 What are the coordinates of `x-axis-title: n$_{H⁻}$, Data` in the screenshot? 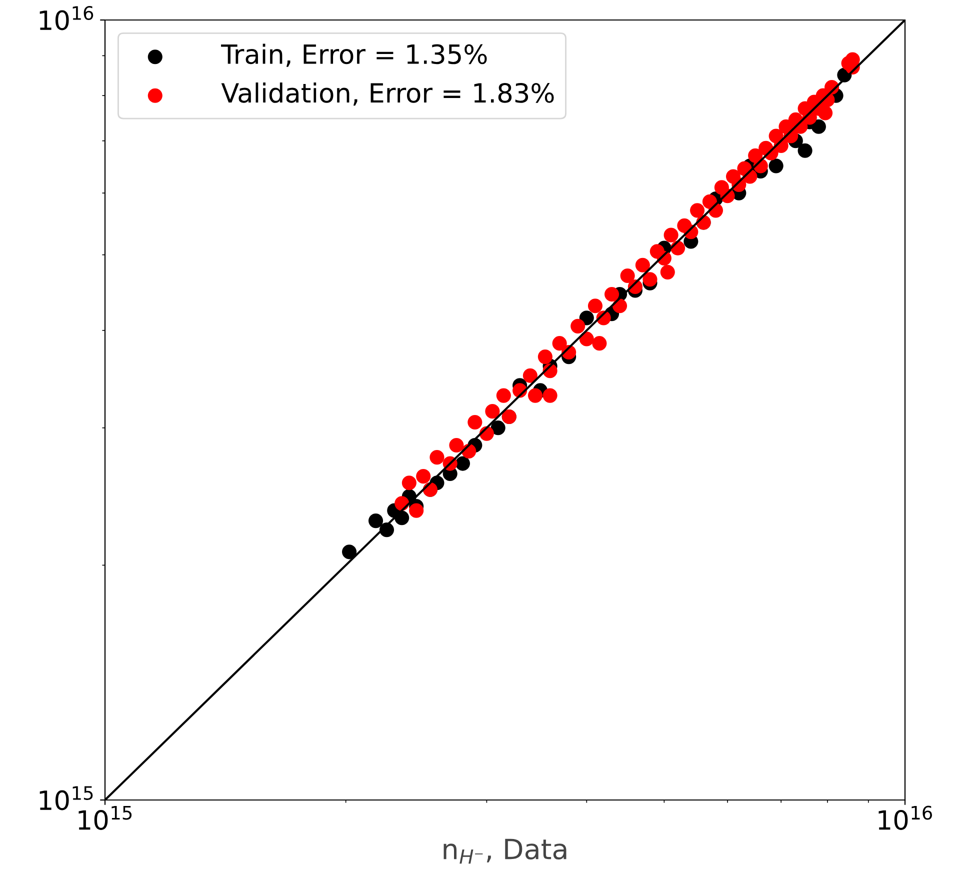 It's located at (505, 851).